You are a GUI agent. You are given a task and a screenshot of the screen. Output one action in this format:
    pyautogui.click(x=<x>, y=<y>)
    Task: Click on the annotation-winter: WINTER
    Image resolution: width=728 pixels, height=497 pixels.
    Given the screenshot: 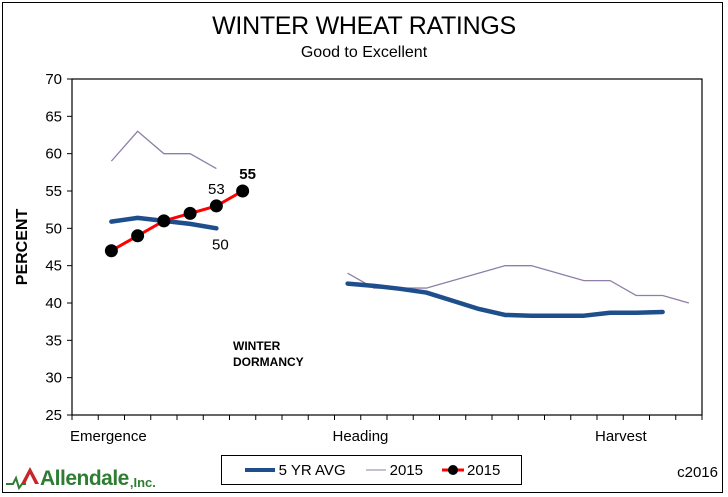 What is the action you would take?
    pyautogui.click(x=257, y=346)
    